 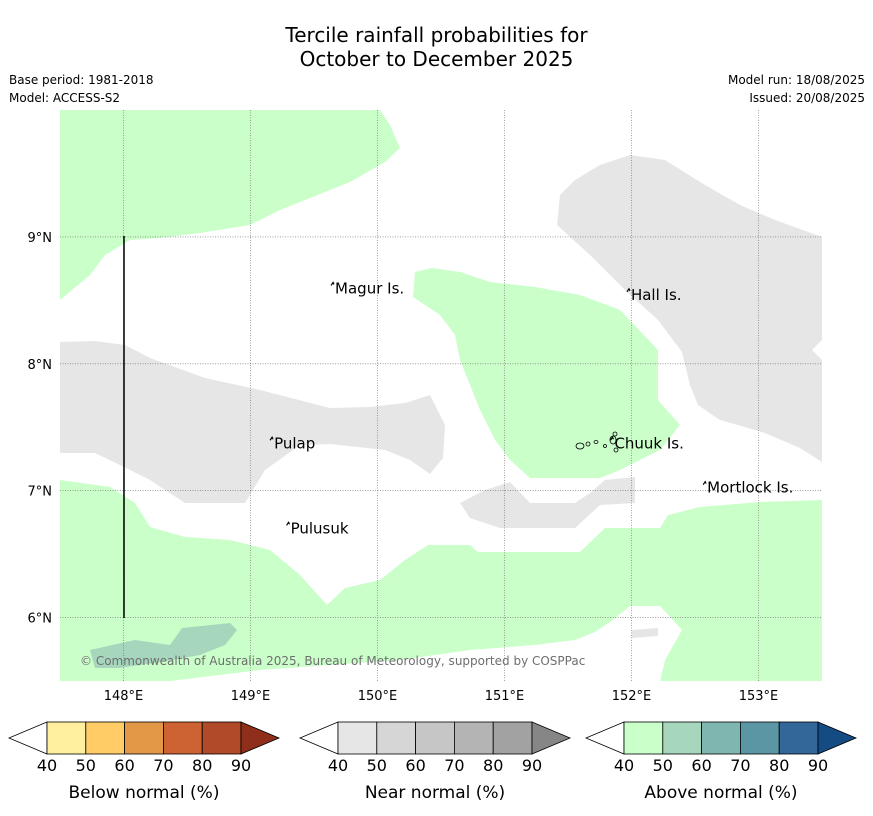 I want to click on above-normal-region-southeast, so click(x=821, y=608).